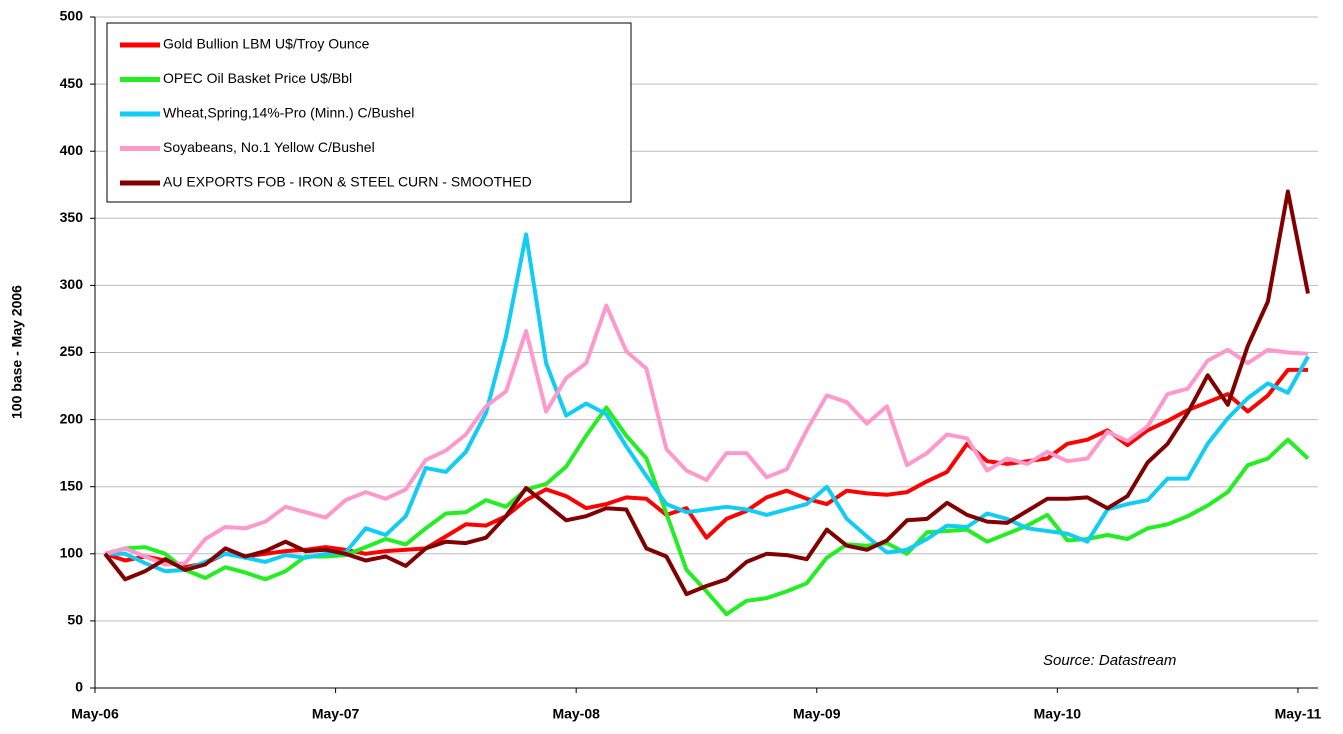  I want to click on legend-box, so click(369, 112).